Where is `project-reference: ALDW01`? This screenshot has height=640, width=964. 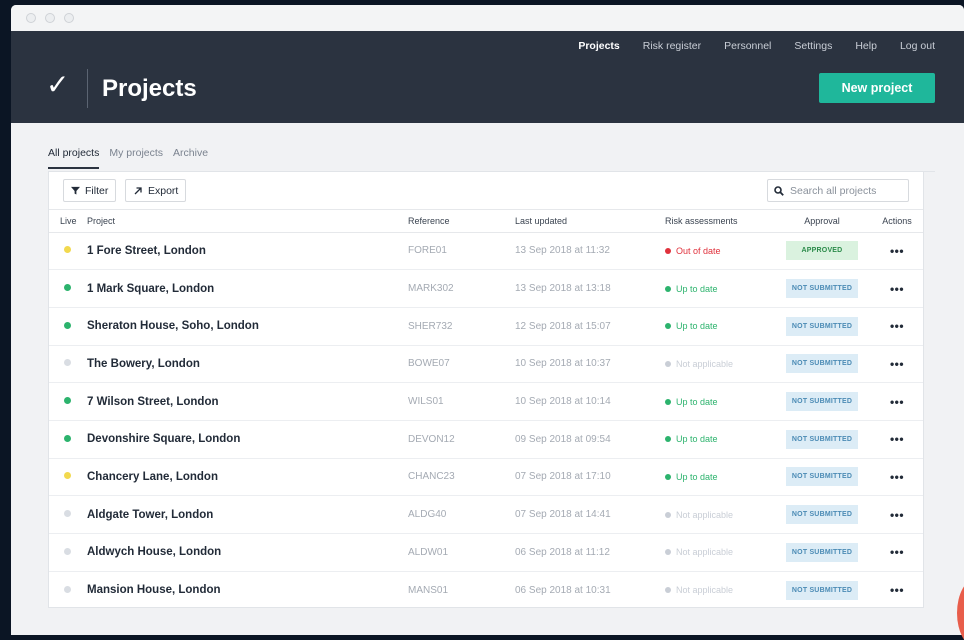
project-reference: ALDW01 is located at coordinates (428, 552).